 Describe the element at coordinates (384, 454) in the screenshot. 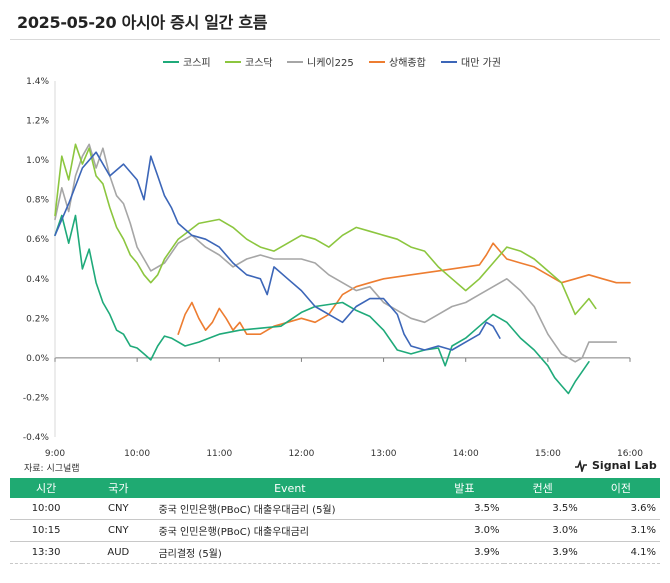

I see `x-tick-label: 13:00` at that location.